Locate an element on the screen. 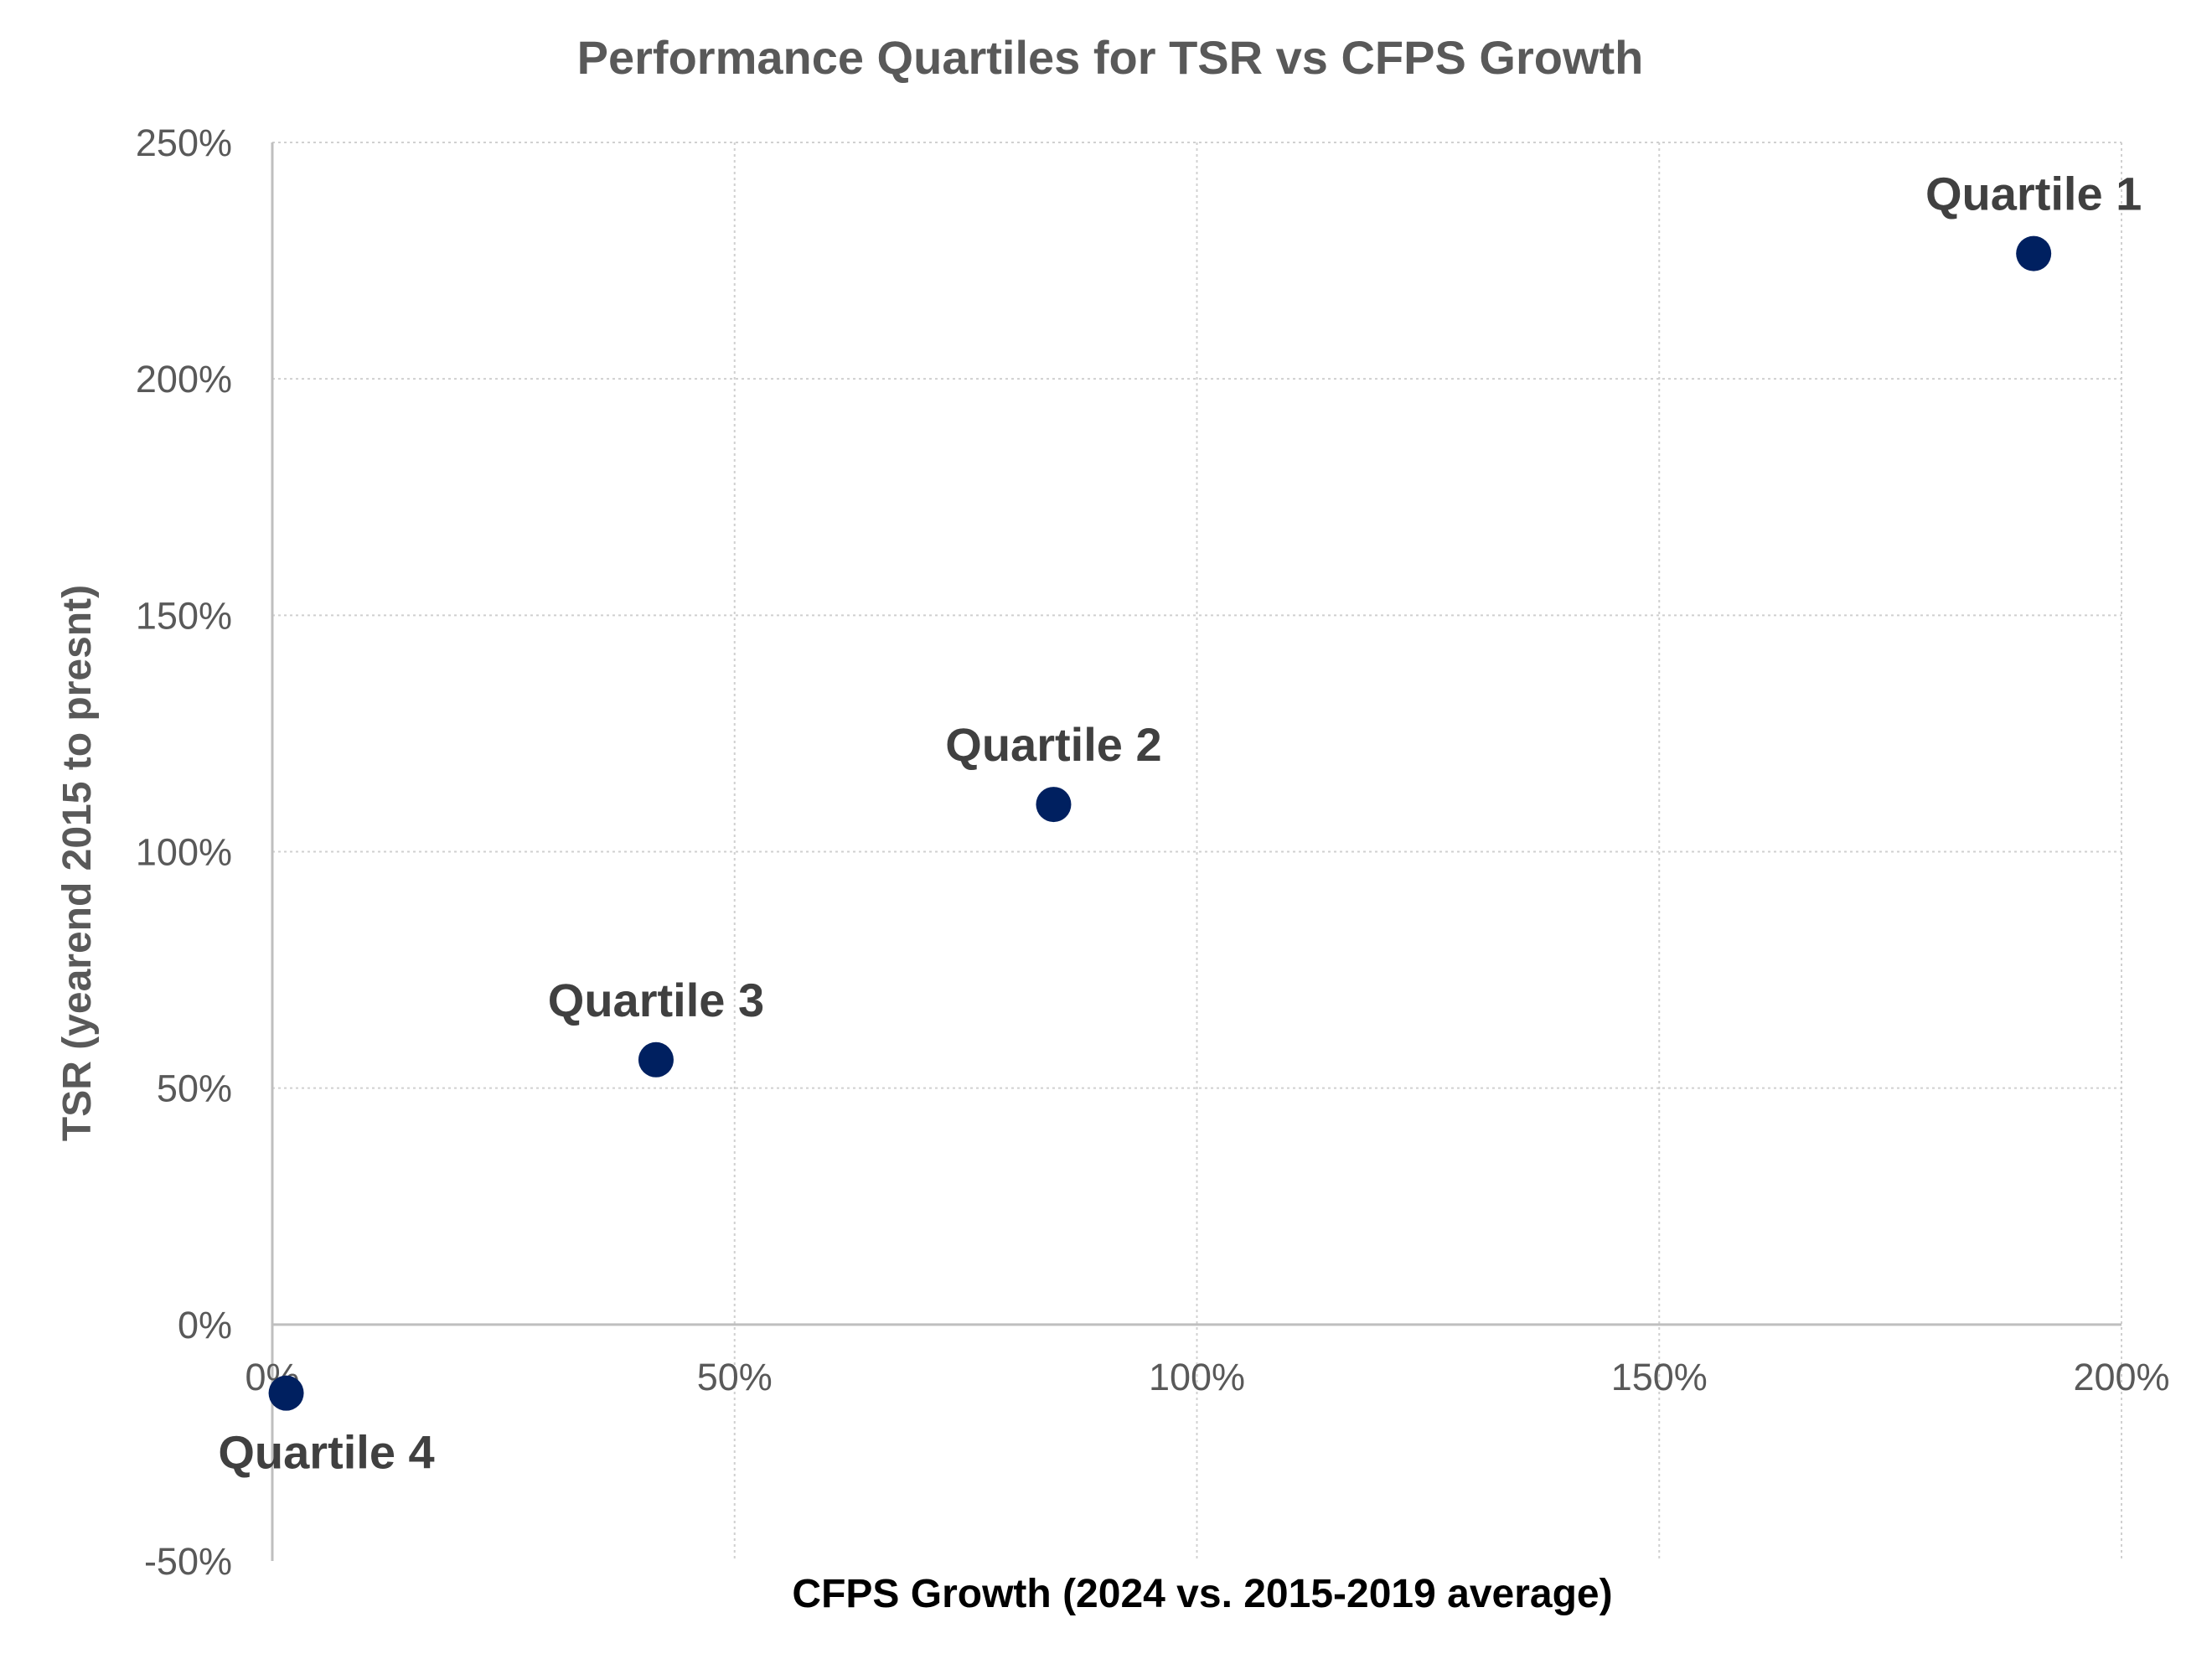 The image size is (2212, 1659). y-tick-label: -50% is located at coordinates (188, 1561).